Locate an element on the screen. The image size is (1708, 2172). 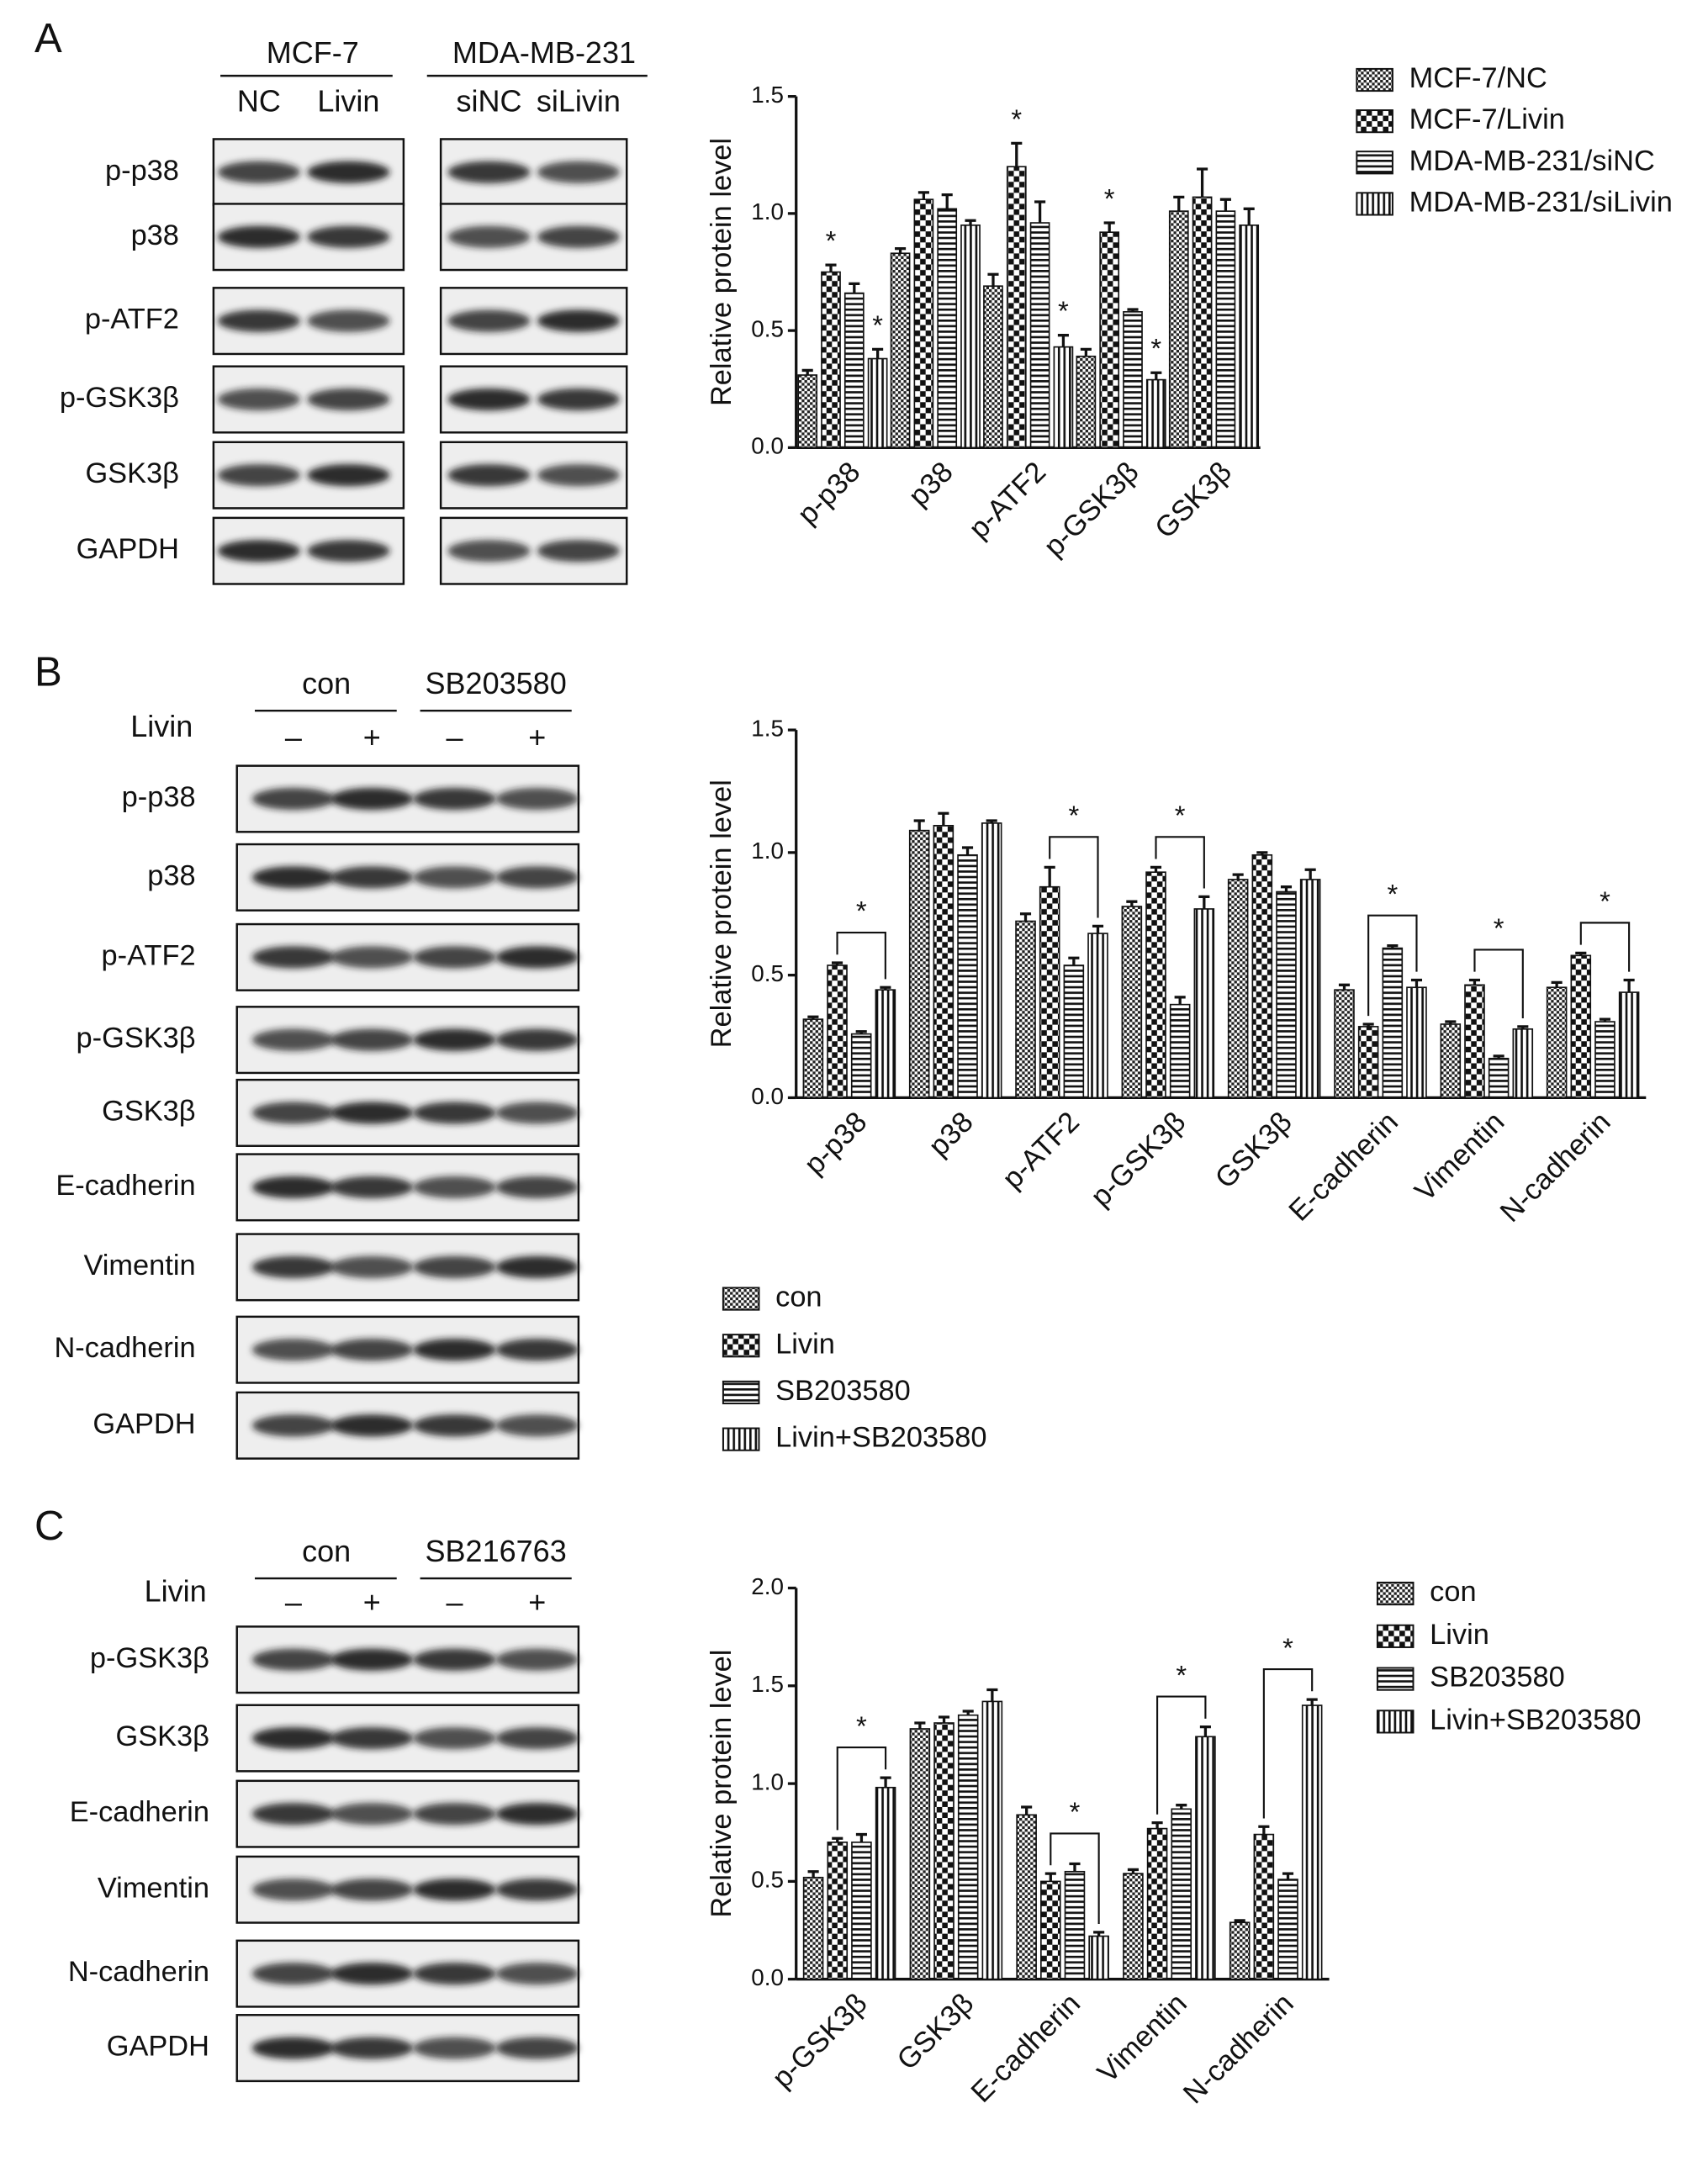
legend-label: MCF-7/NC is located at coordinates (1478, 78).